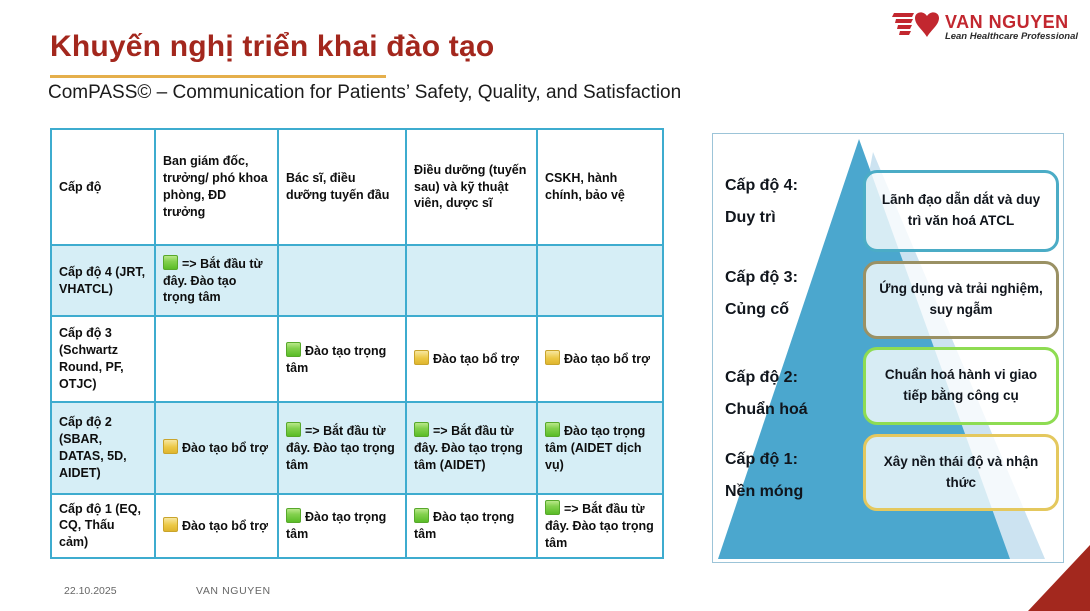 The image size is (1090, 611). Describe the element at coordinates (794, 294) in the screenshot. I see `pyramid-level-label: Cấp độ 3: Củng cố` at that location.